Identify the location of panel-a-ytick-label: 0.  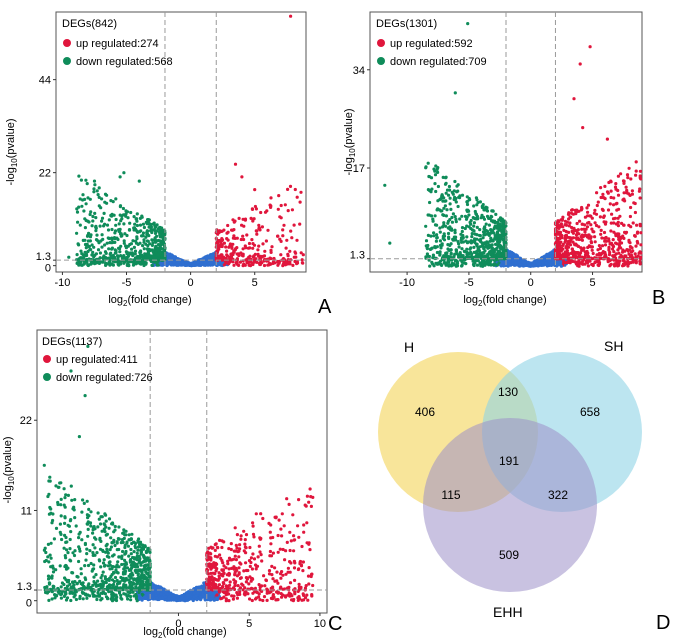
(48, 269).